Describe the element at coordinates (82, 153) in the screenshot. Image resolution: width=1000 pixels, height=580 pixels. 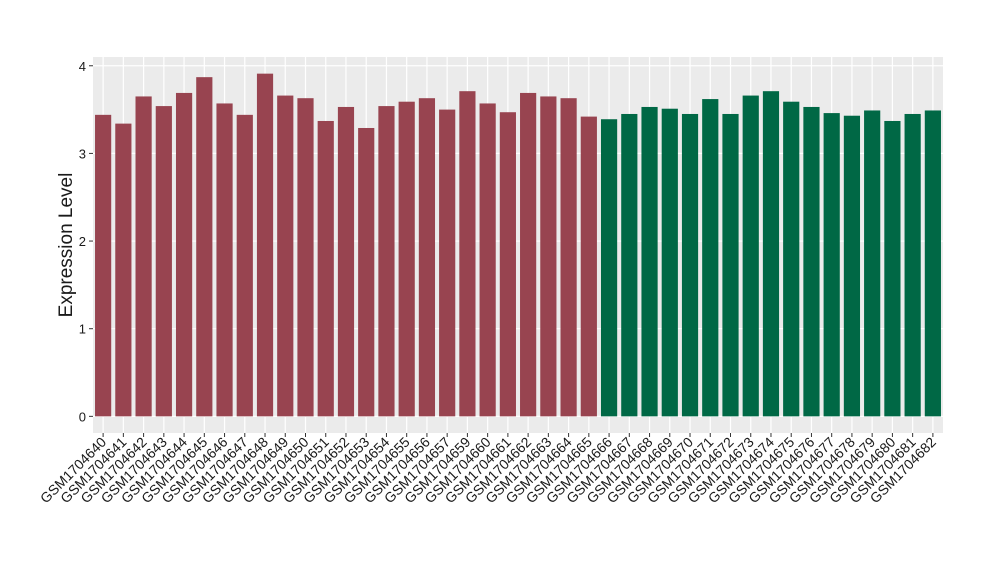
I see `y-tick-label: 3` at that location.